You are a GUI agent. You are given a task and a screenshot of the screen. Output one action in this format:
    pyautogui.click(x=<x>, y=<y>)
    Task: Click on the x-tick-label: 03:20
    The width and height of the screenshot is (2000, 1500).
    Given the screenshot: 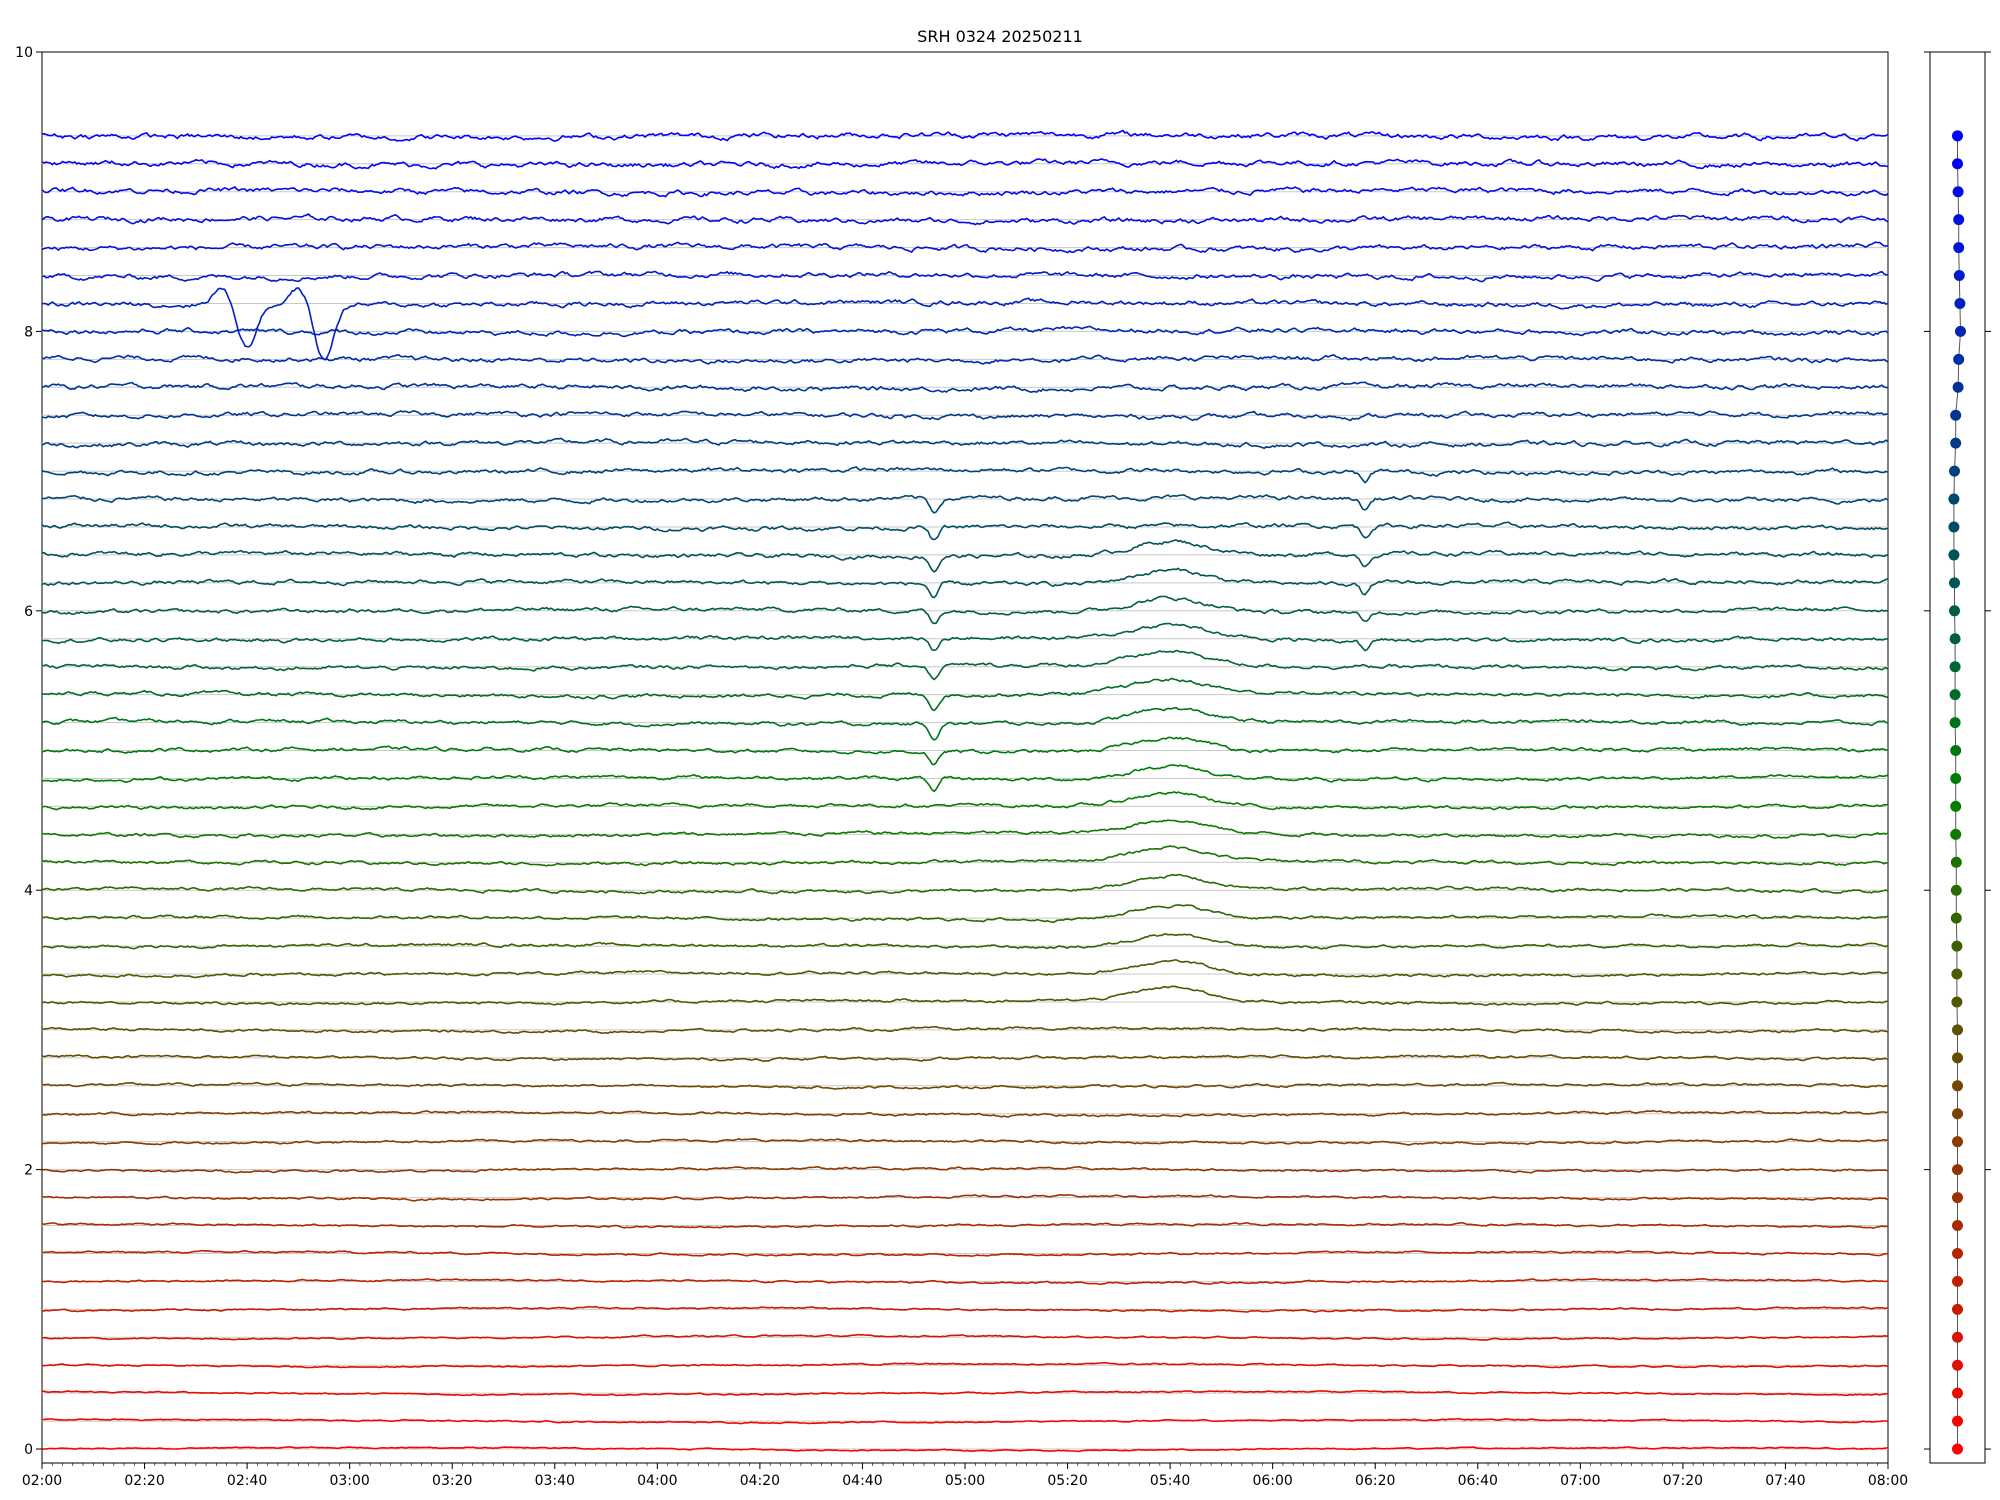 What is the action you would take?
    pyautogui.click(x=452, y=1481)
    